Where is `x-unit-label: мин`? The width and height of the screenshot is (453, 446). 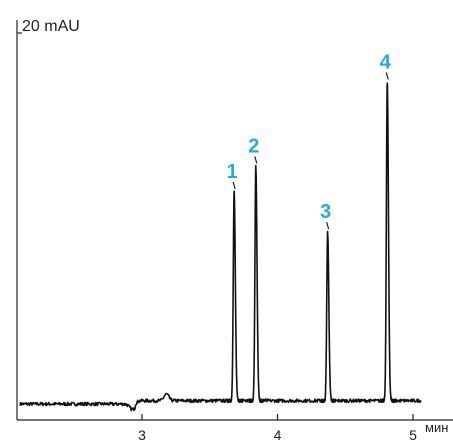
x-unit-label: мин is located at coordinates (436, 427).